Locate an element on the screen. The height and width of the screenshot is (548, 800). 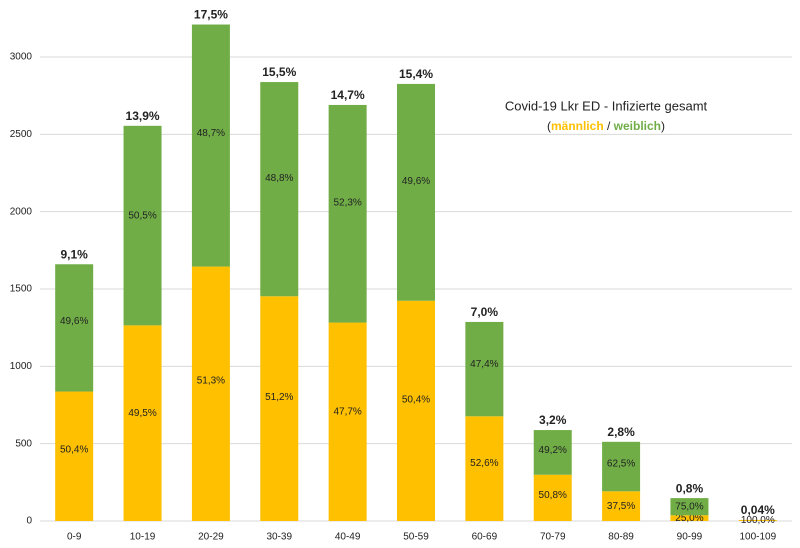
total-label: 2,8% is located at coordinates (621, 432).